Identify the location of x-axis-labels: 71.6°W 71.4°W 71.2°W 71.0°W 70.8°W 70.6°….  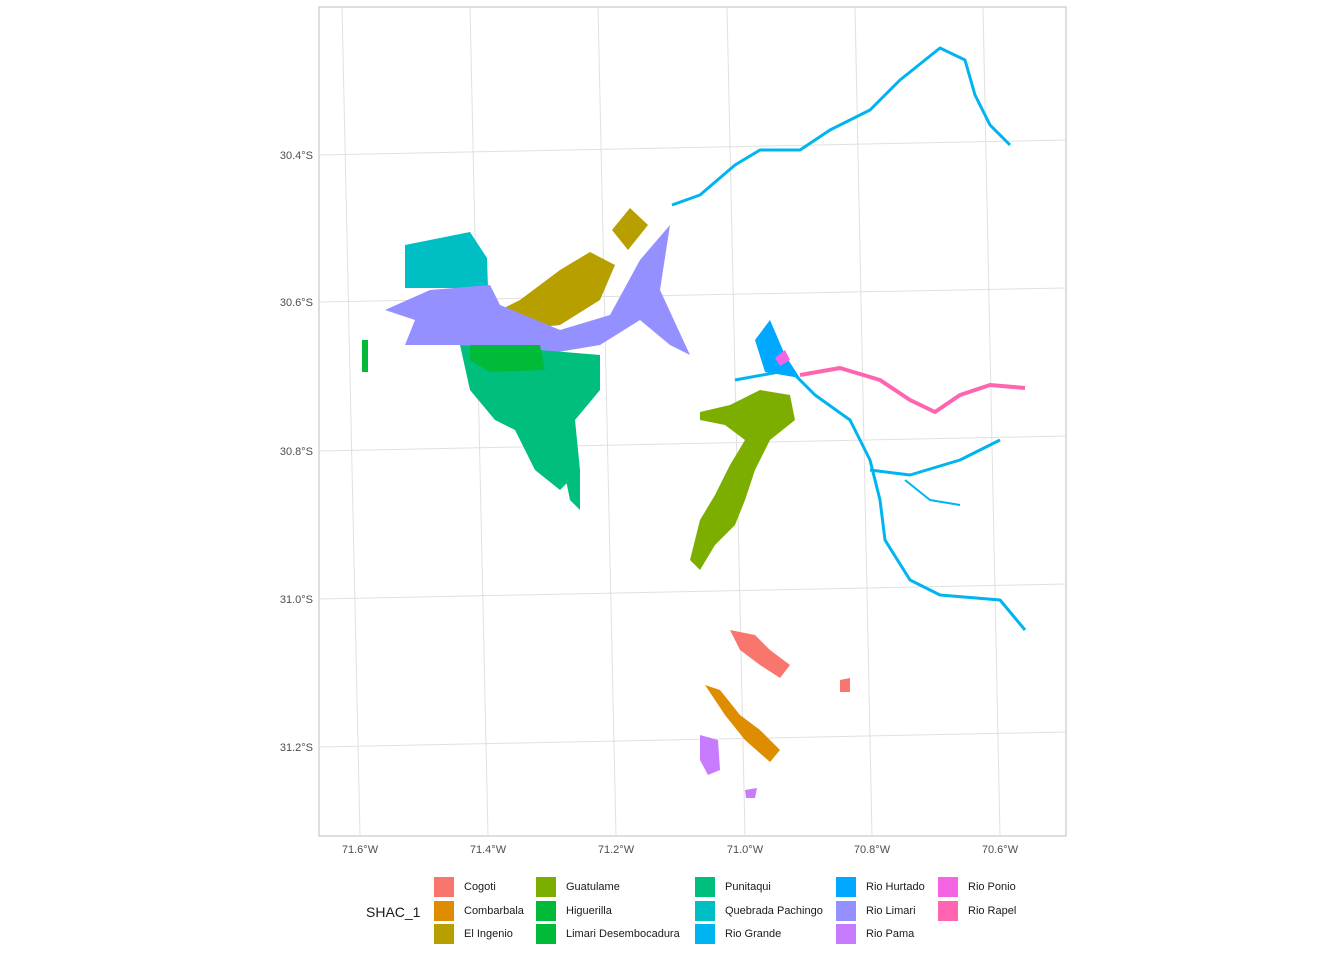
(680, 850).